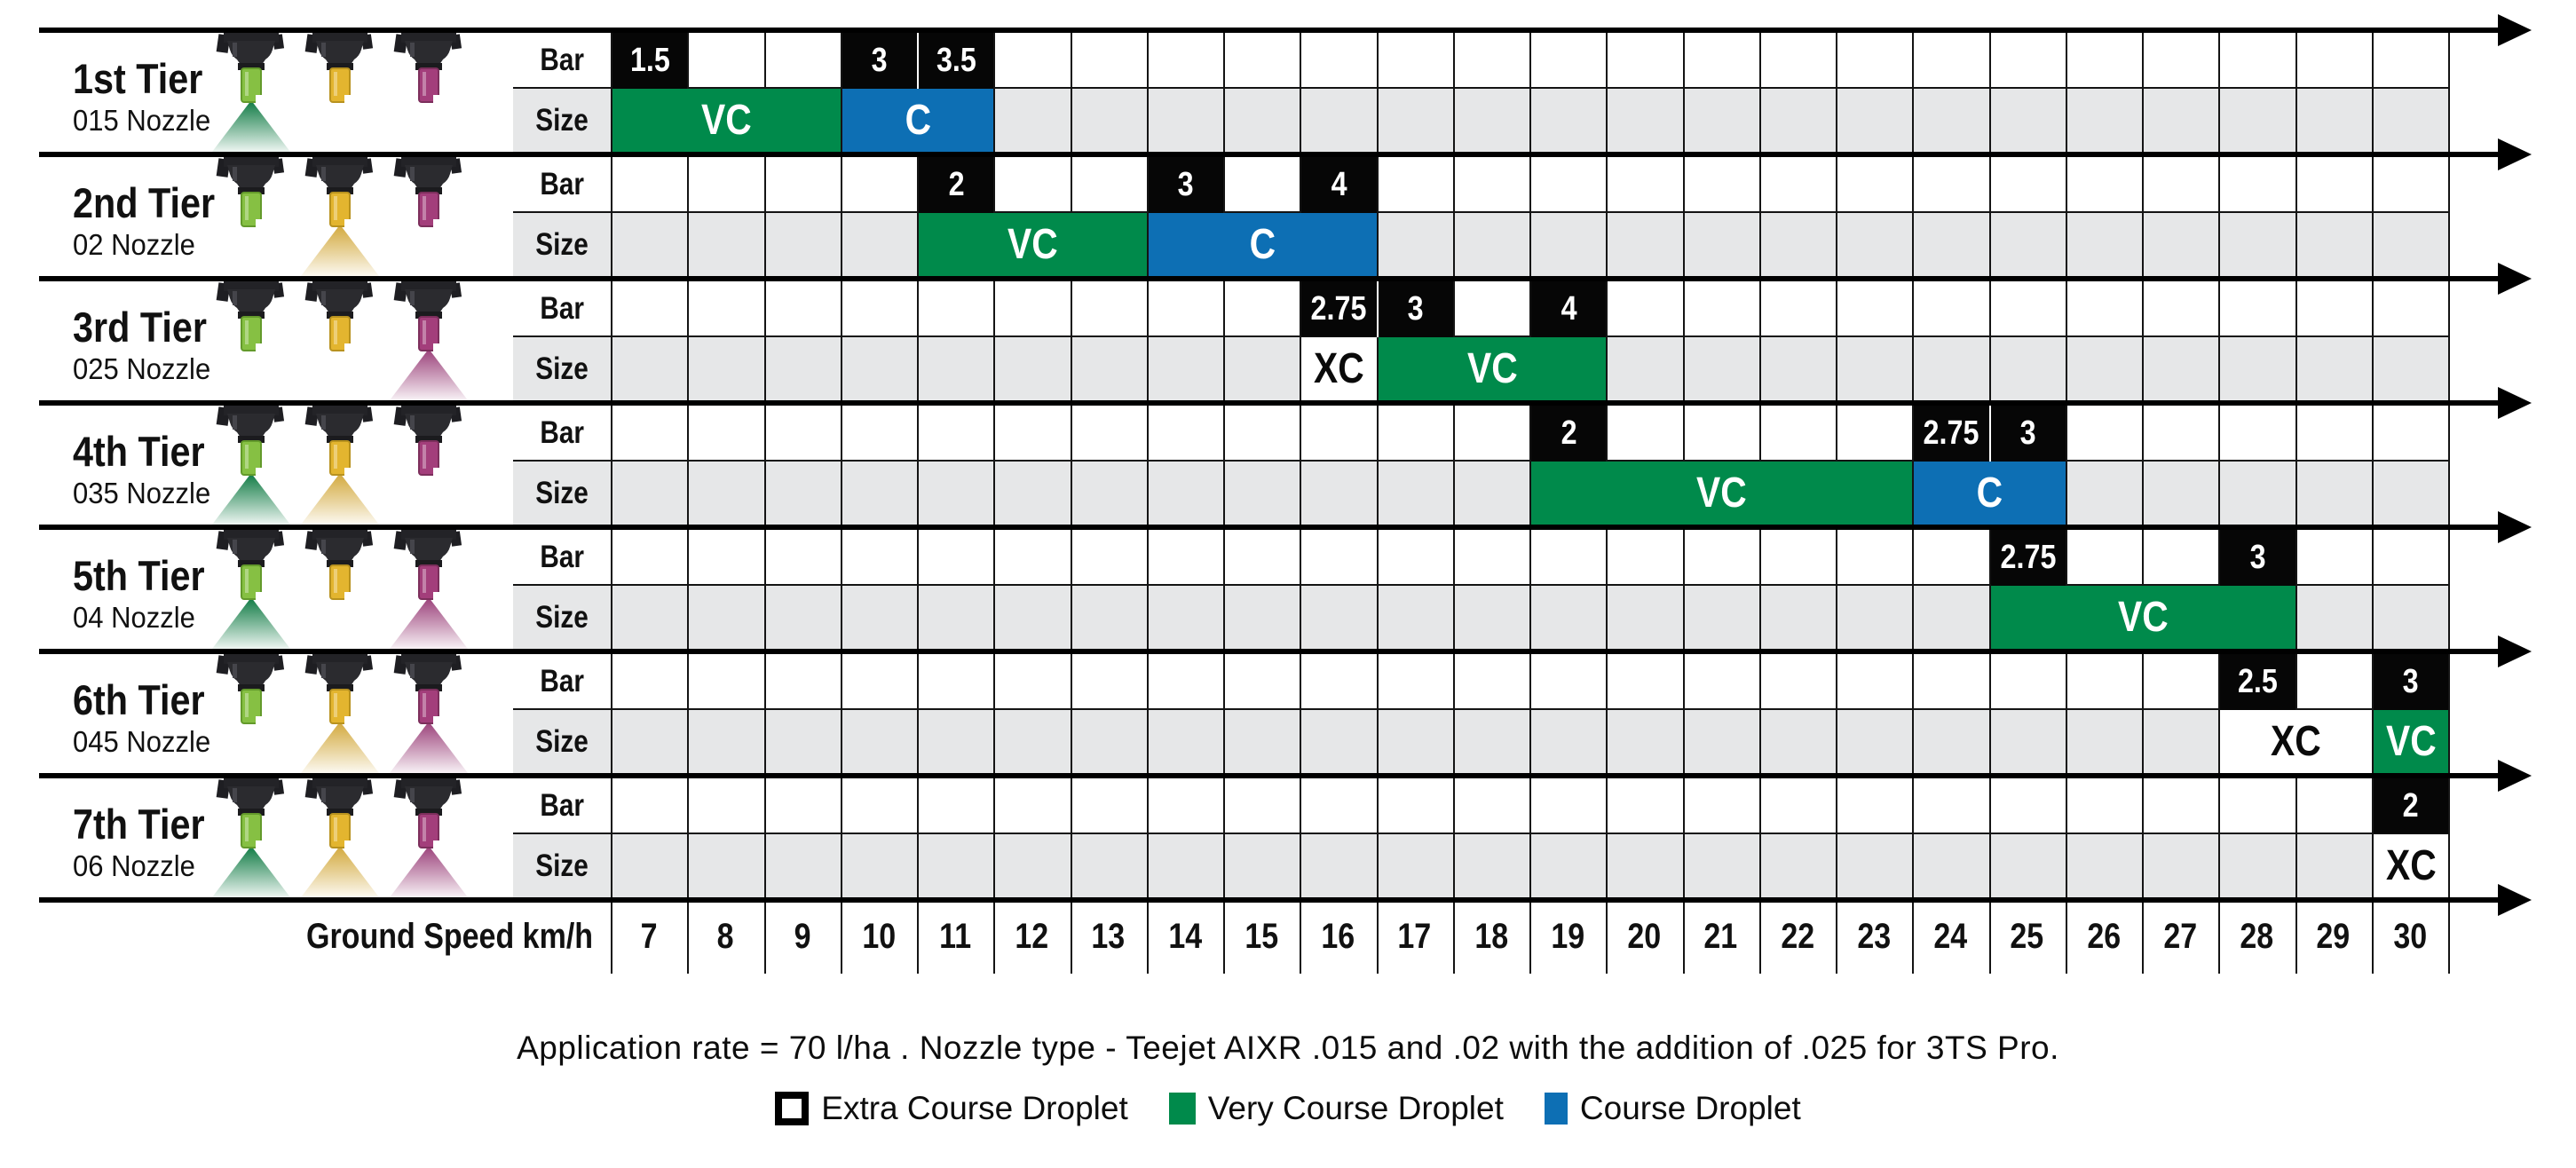 This screenshot has height=1168, width=2576. Describe the element at coordinates (1672, 1108) in the screenshot. I see `legend-item-course: Course Droplet` at that location.